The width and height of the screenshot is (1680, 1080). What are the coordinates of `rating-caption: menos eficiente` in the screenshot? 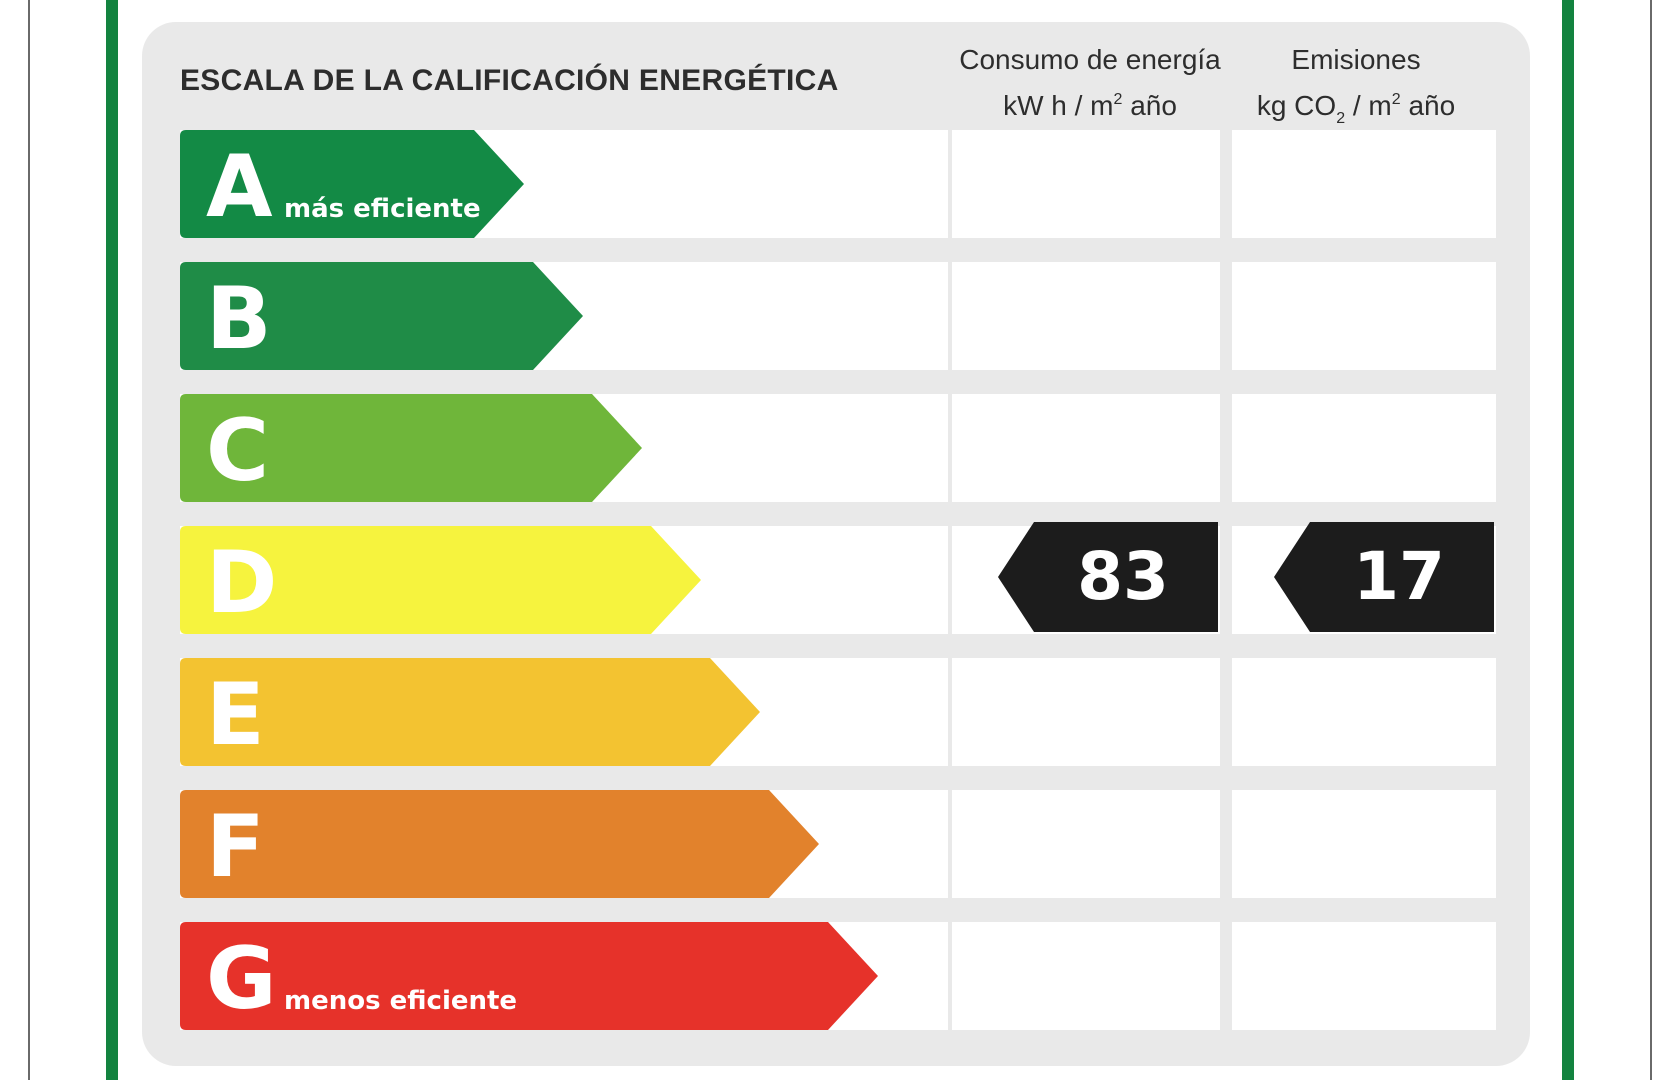 It's located at (401, 1001).